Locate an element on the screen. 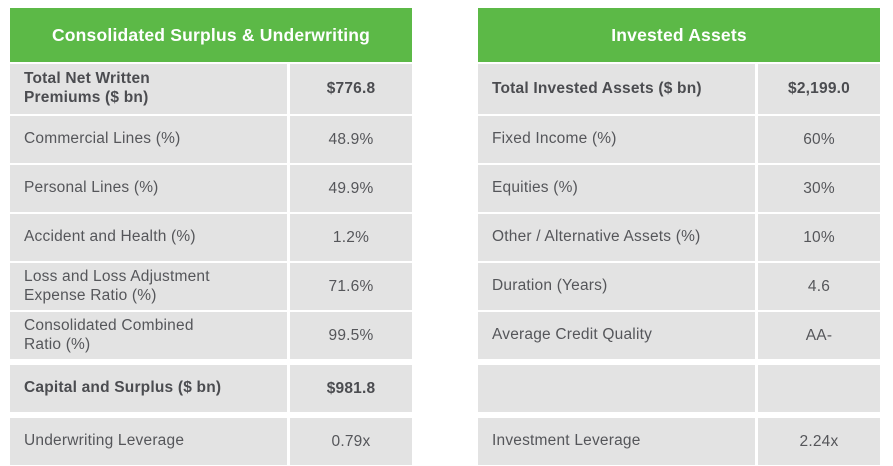 Image resolution: width=893 pixels, height=466 pixels. table-row: Average Credit Quality AA- is located at coordinates (679, 335).